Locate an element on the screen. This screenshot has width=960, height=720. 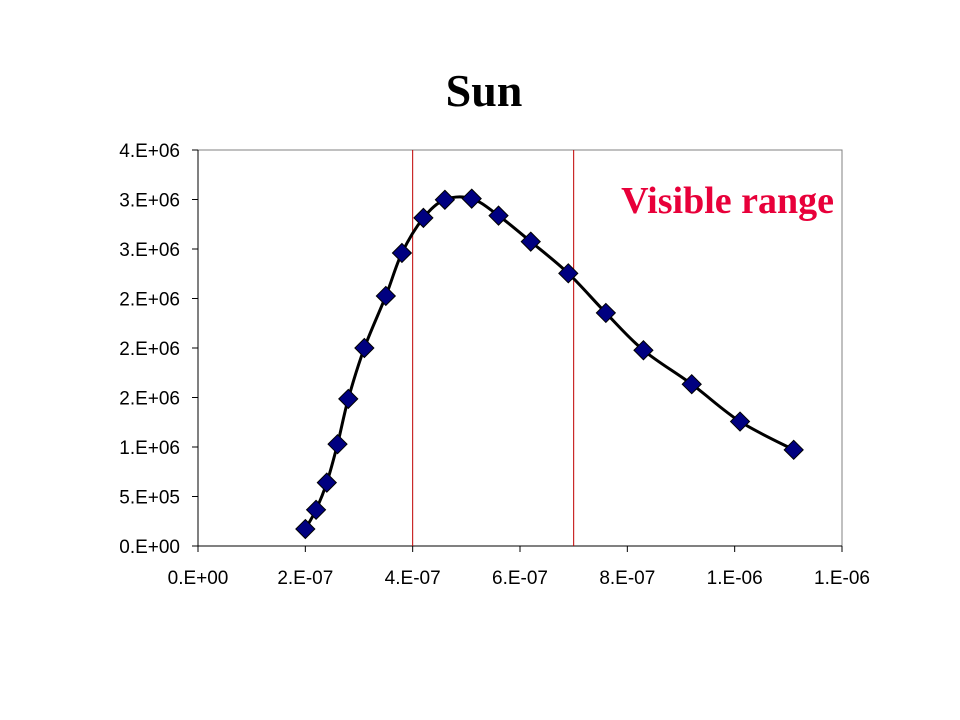
x-tick-label: 0.E+00 is located at coordinates (198, 578).